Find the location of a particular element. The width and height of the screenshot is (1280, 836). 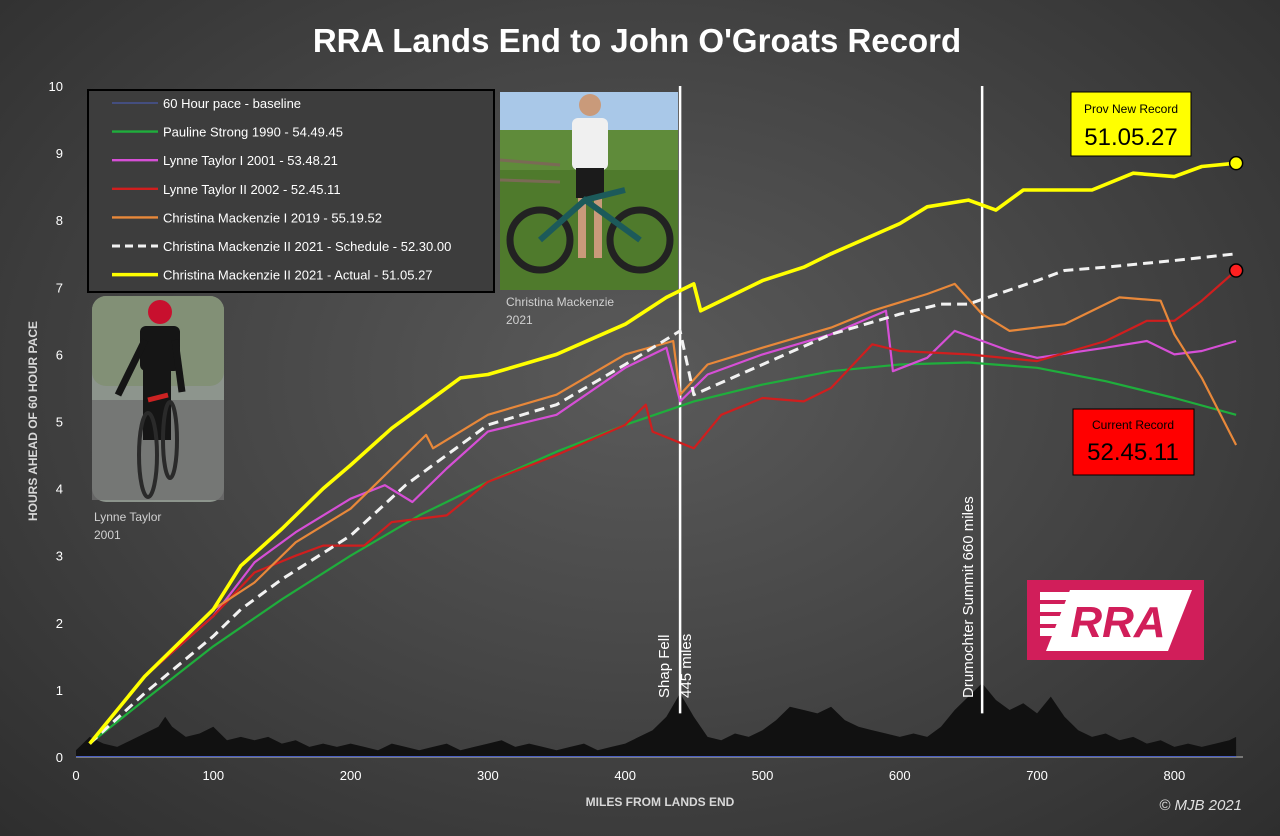

y-tick-label: 3 is located at coordinates (59, 556).